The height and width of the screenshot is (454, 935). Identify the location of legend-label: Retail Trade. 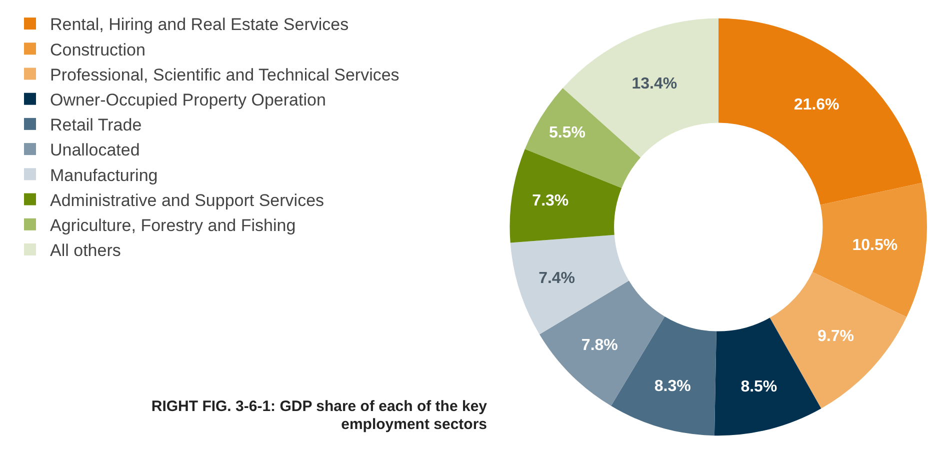
(96, 125).